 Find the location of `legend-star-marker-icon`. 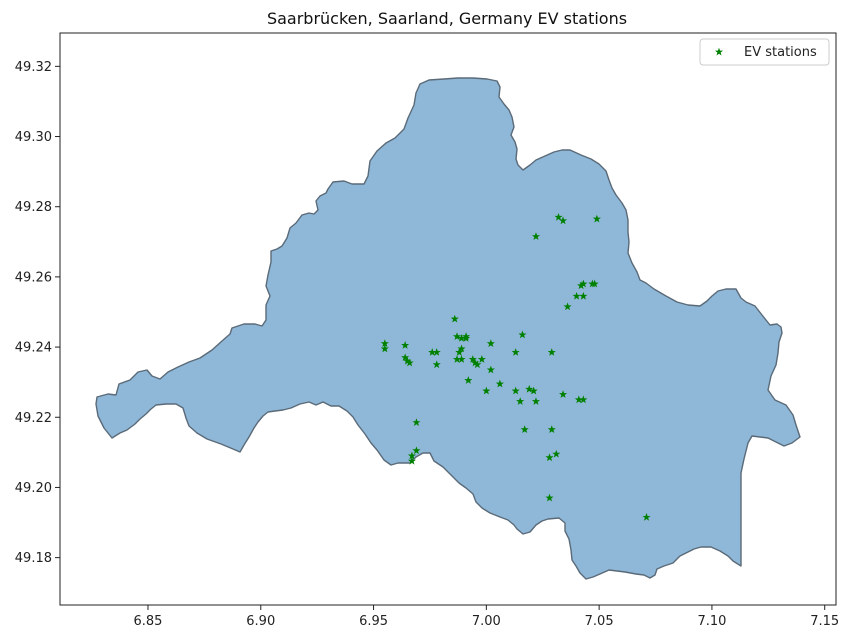

legend-star-marker-icon is located at coordinates (719, 51).